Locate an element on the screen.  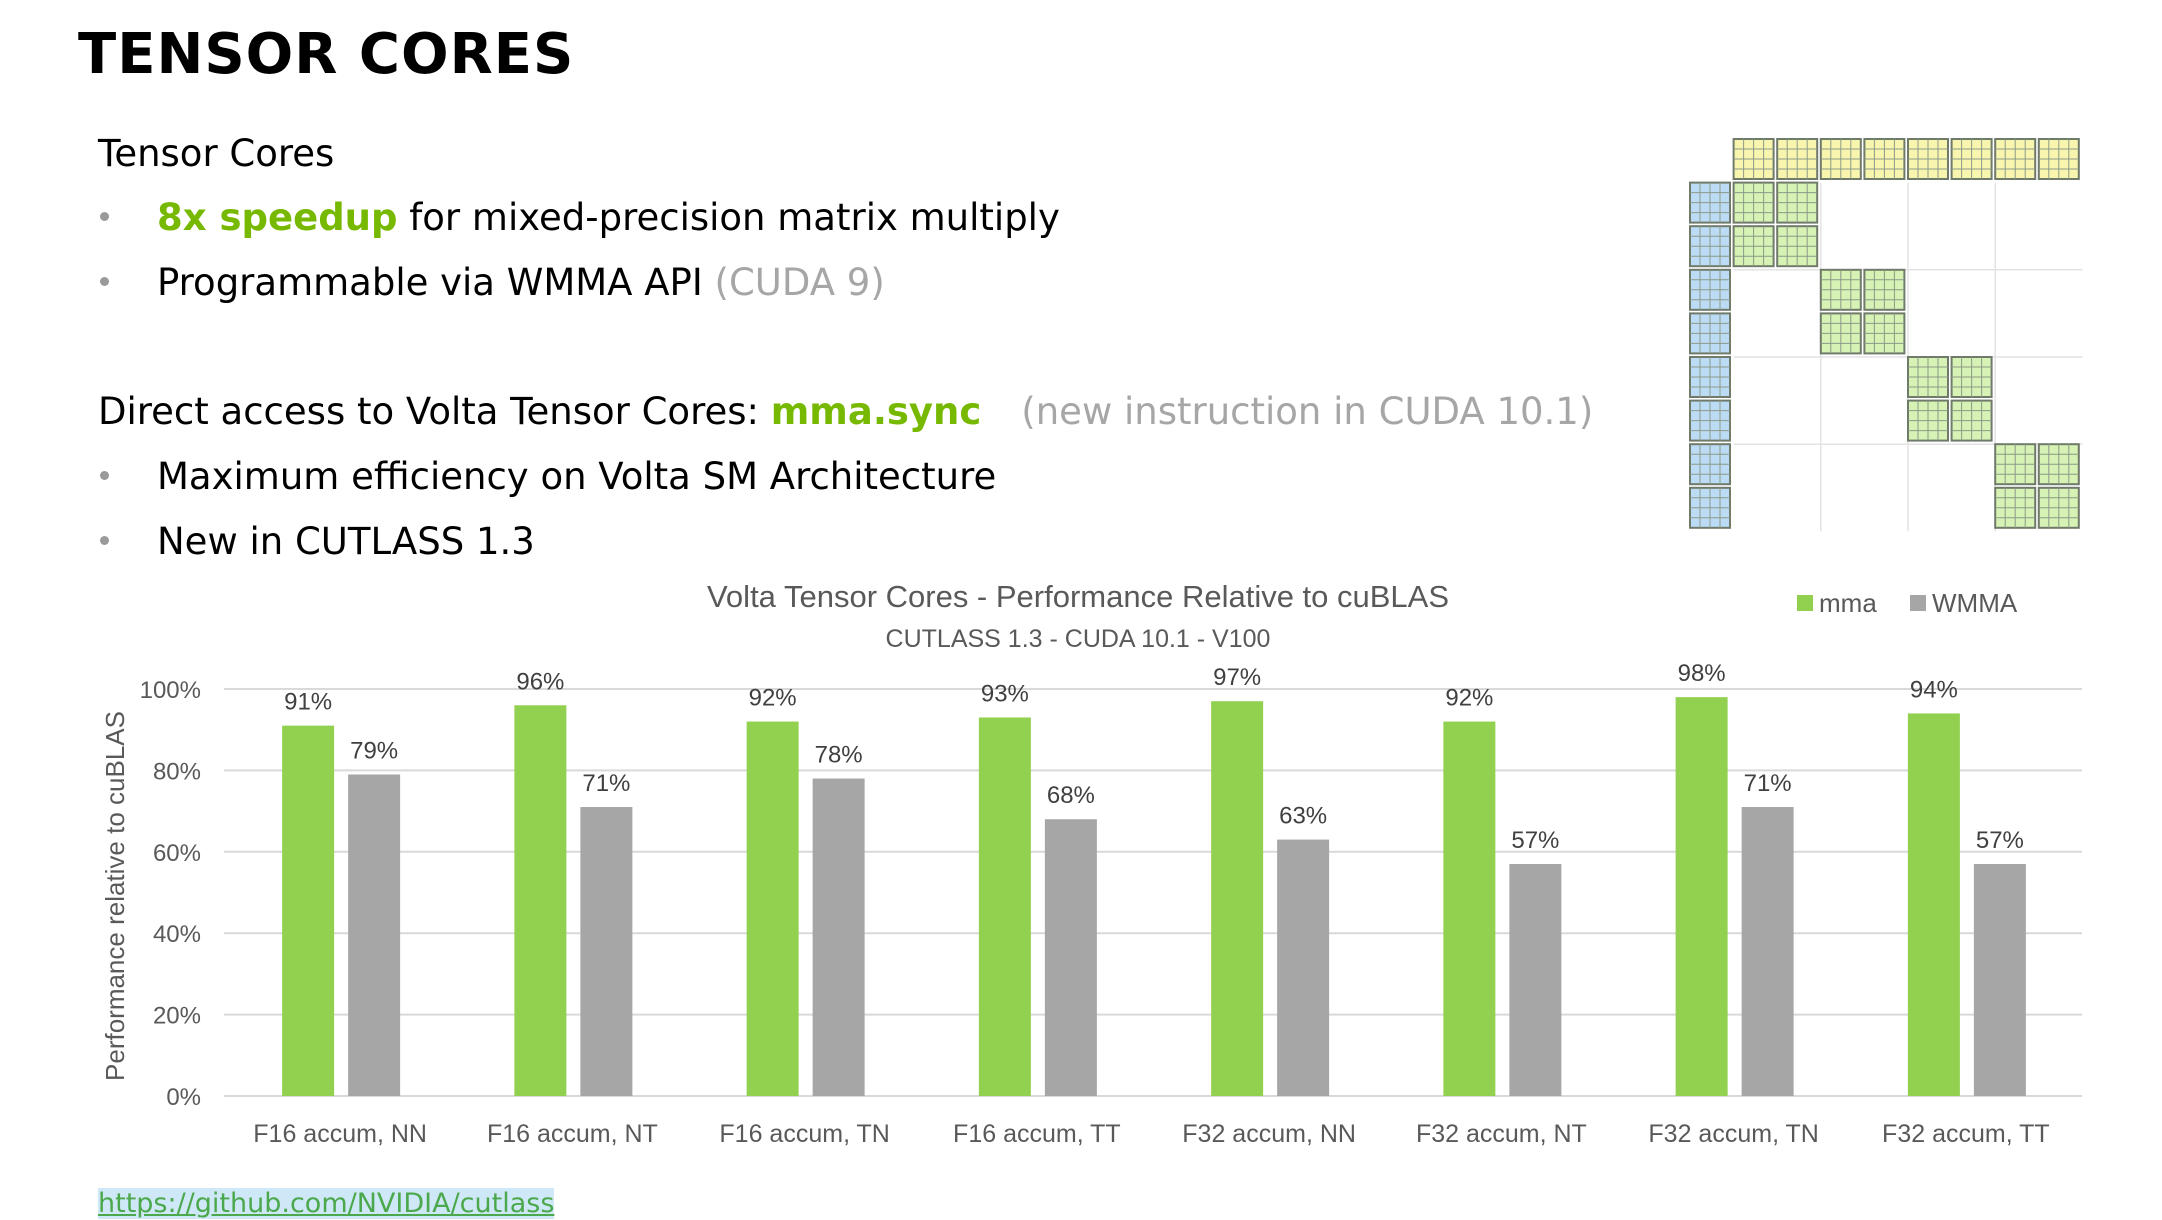
x-tick-label: F32 accum, TT is located at coordinates (1966, 1134).